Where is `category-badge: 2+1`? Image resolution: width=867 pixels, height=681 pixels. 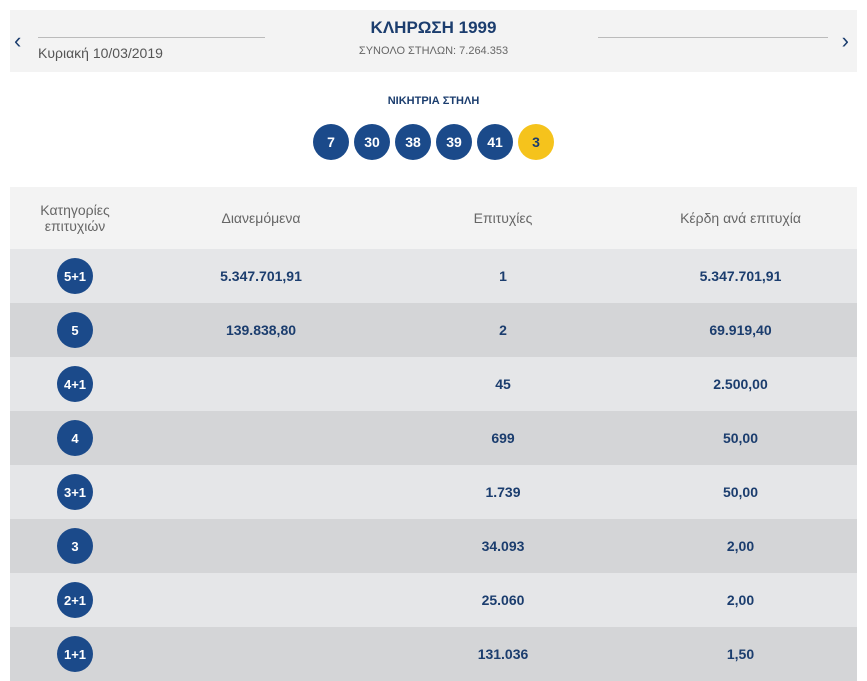 category-badge: 2+1 is located at coordinates (75, 600).